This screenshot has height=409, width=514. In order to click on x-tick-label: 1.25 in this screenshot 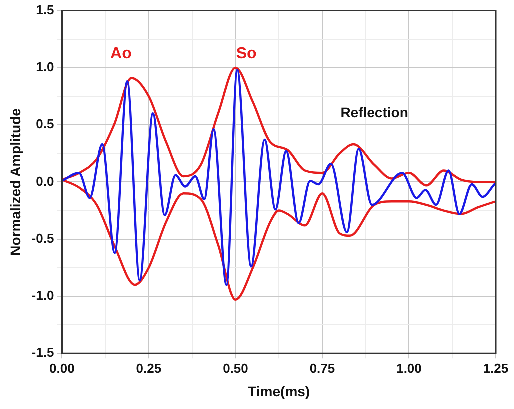, I will do `click(496, 368)`.